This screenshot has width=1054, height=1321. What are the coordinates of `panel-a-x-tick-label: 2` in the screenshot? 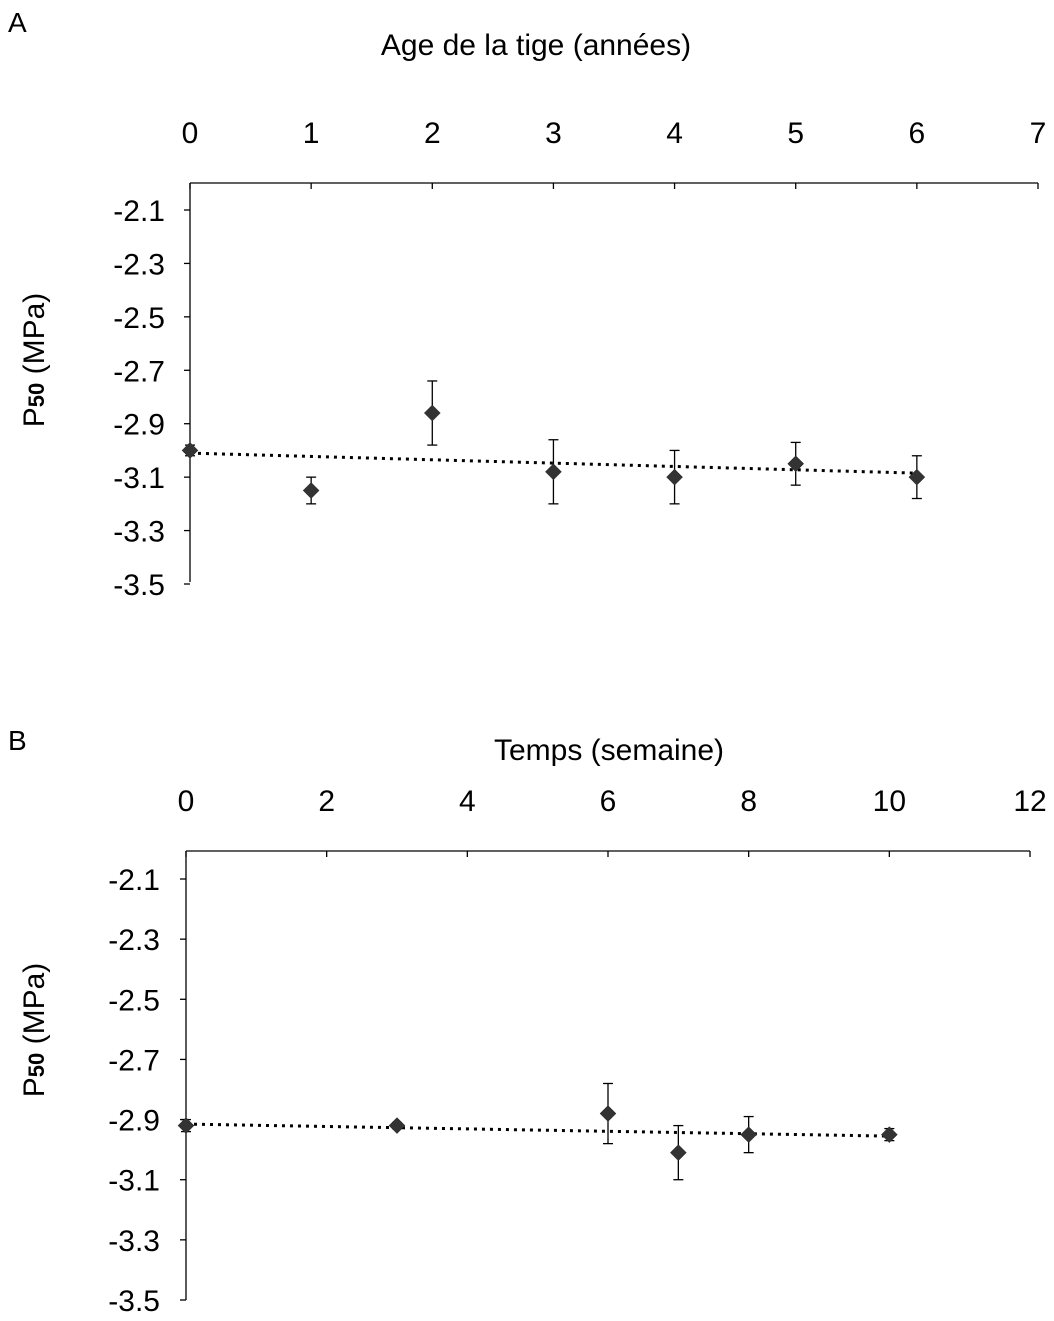 It's located at (432, 133).